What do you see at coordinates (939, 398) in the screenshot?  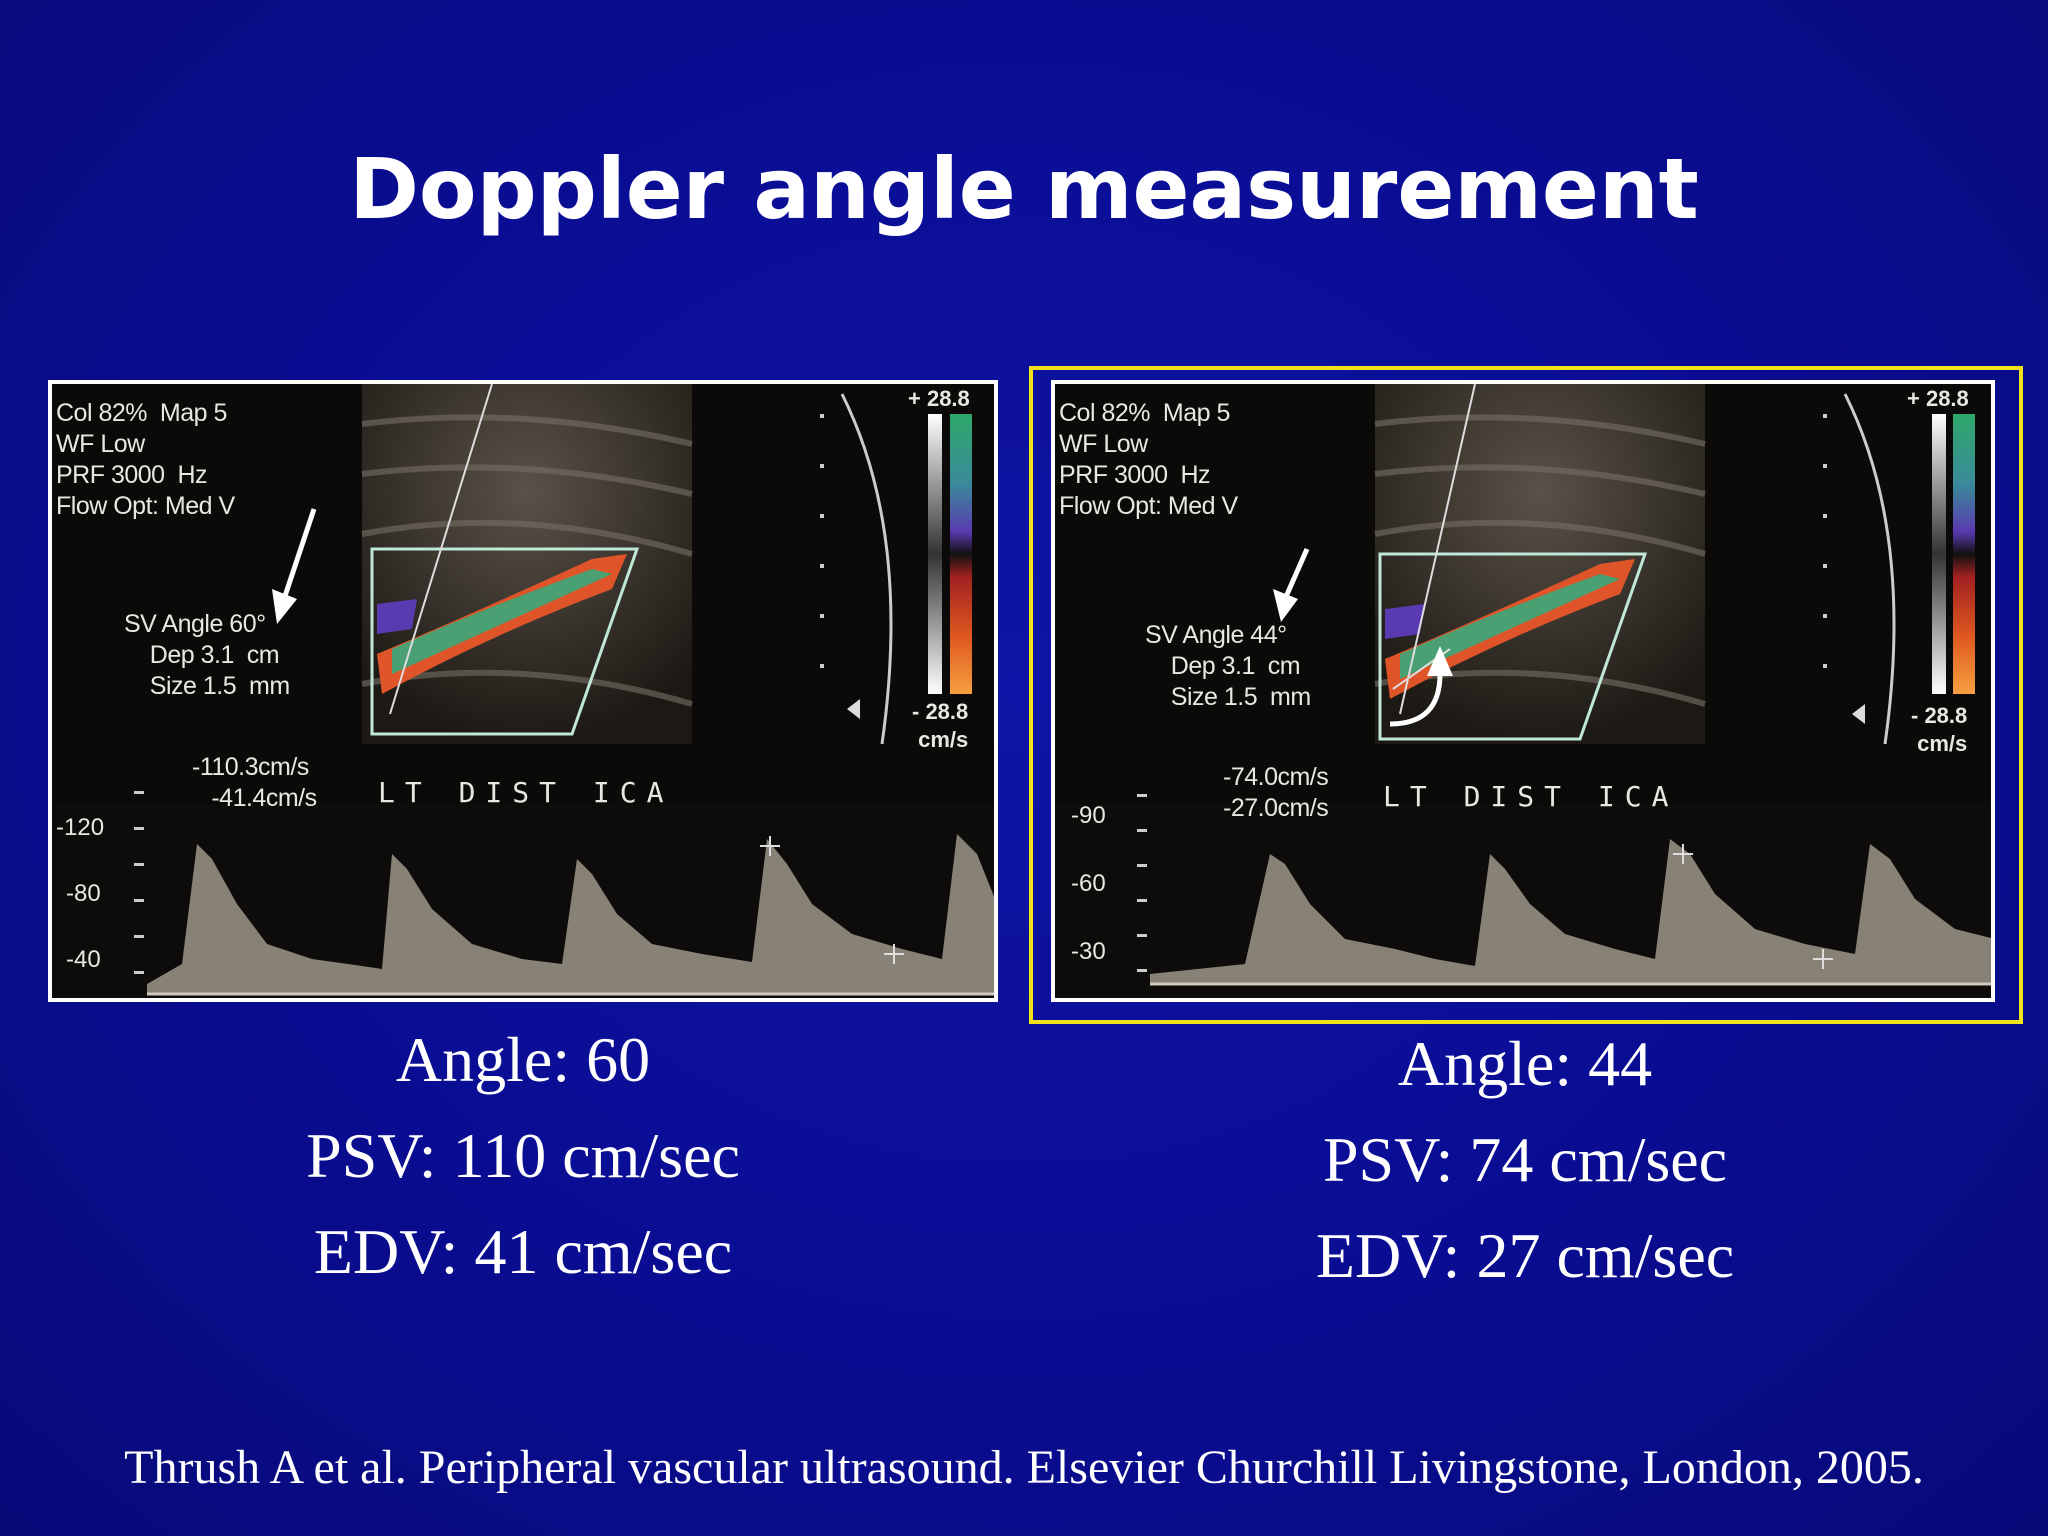 I see `left-scale-top: + 28.8` at bounding box center [939, 398].